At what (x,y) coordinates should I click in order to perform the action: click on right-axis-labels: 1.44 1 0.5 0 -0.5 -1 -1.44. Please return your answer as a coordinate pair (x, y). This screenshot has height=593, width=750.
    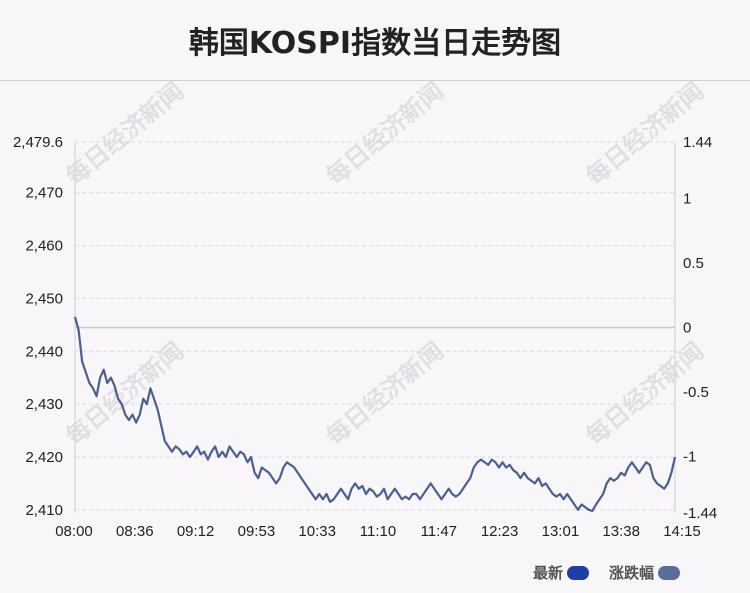
    Looking at the image, I should click on (700, 328).